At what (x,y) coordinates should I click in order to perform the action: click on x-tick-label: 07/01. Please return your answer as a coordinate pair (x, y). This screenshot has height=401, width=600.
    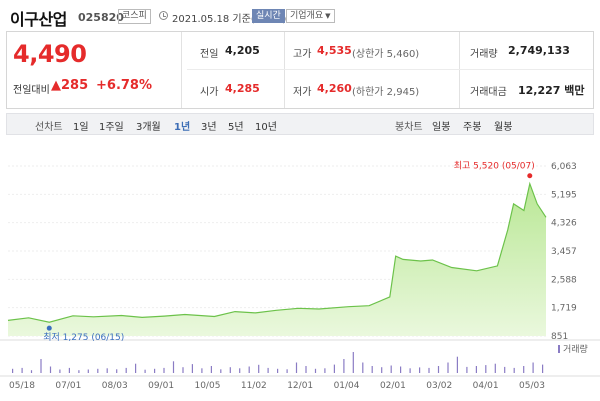
    Looking at the image, I should click on (68, 386).